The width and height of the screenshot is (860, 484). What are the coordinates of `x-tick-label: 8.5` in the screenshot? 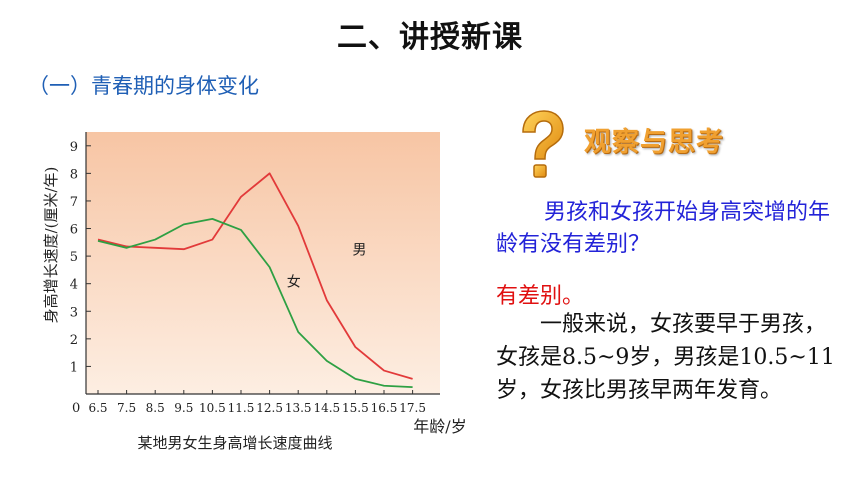 It's located at (155, 408).